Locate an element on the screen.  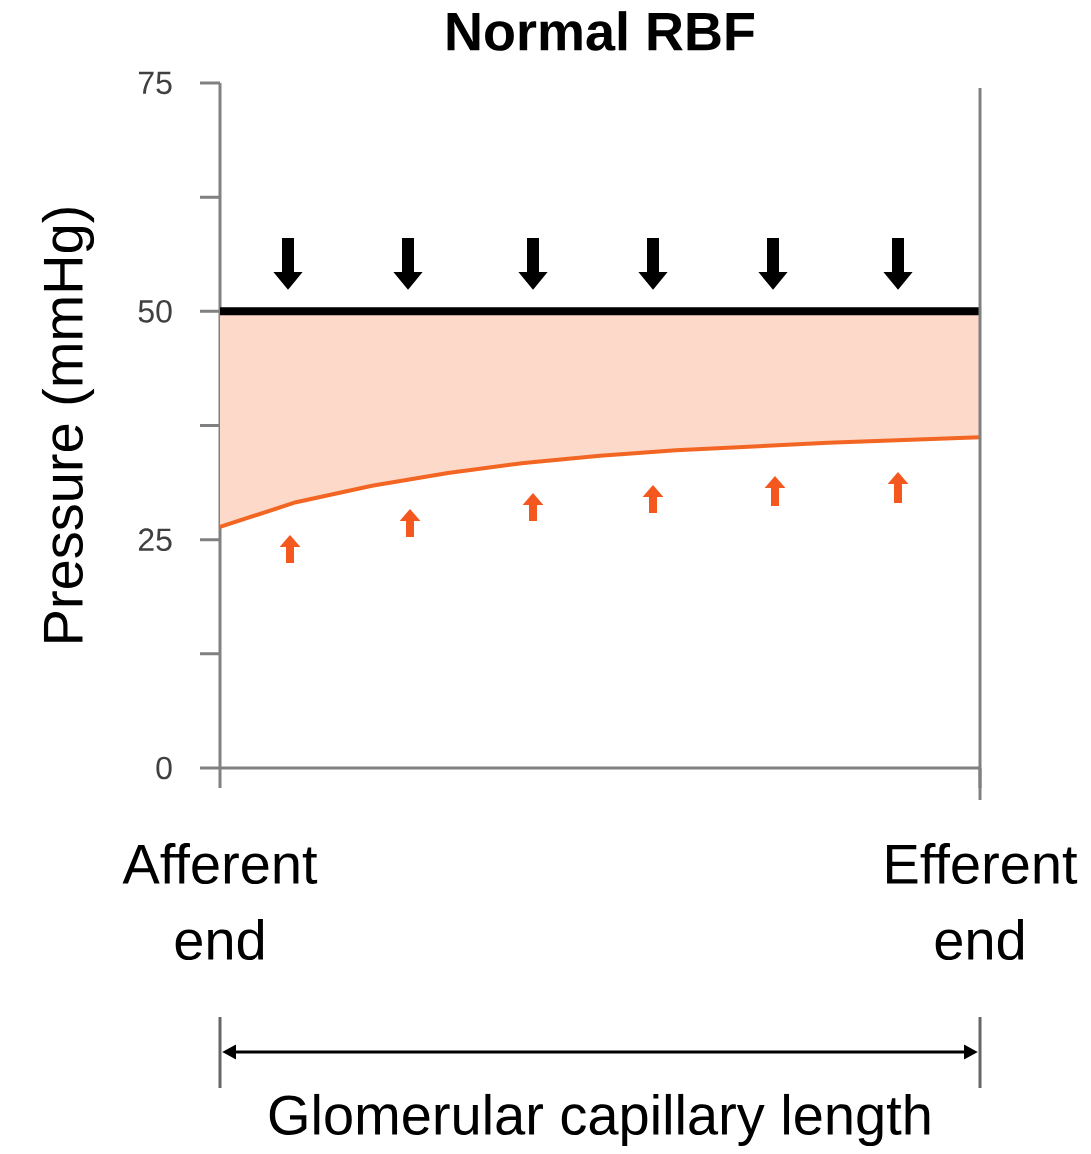
x-tick-label: Afferent end is located at coordinates (220, 902).